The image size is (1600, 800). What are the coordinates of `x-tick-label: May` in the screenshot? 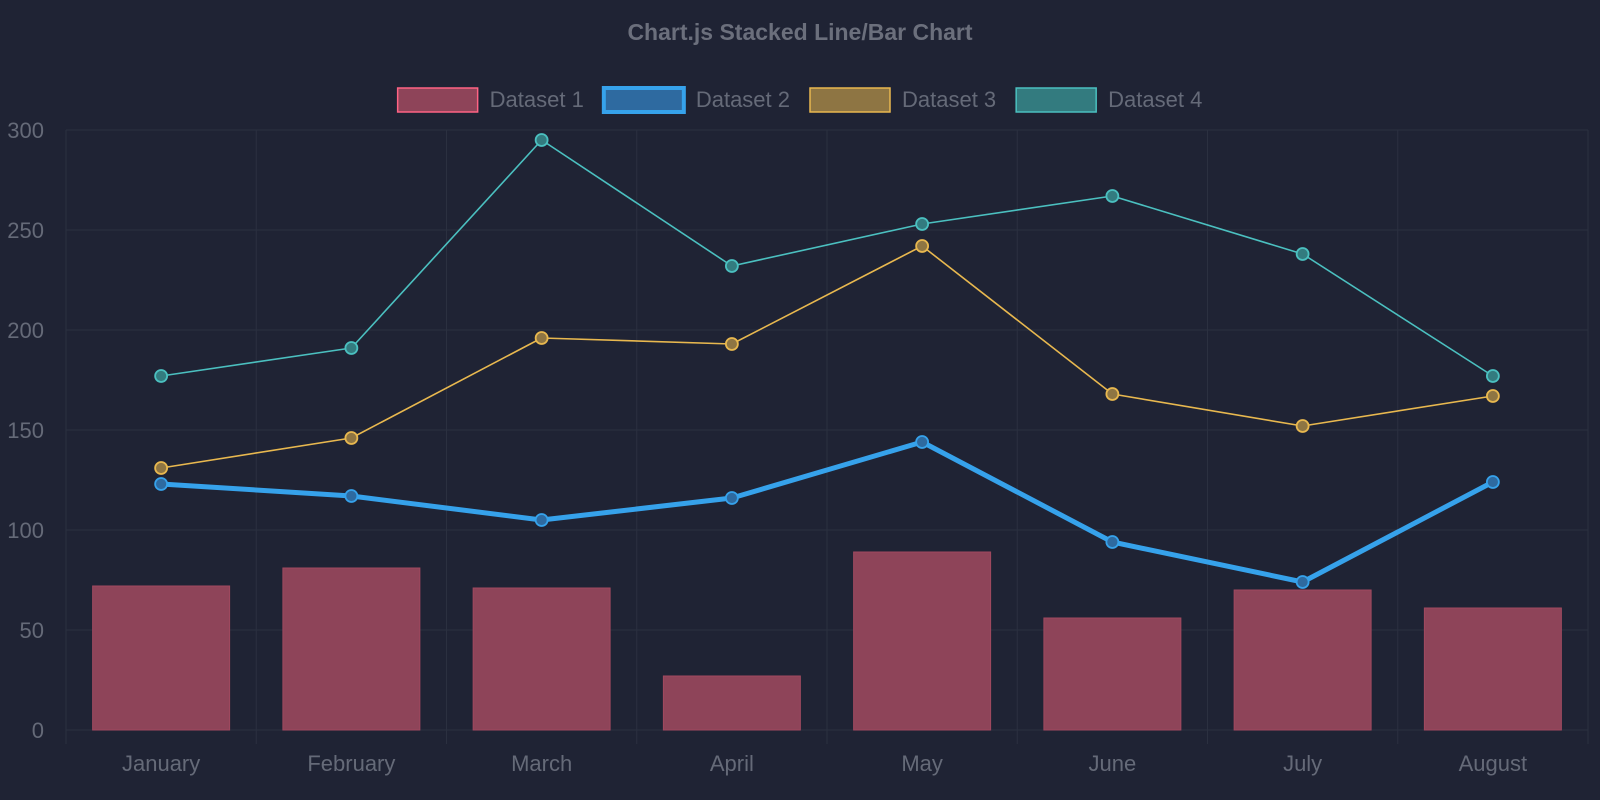 It's located at (922, 763).